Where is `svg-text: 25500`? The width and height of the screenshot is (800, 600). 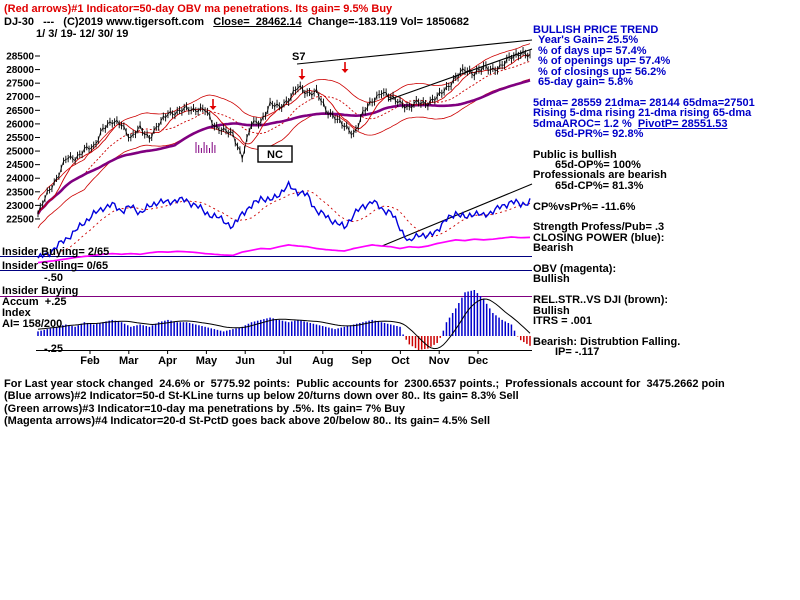
svg-text: 25500 is located at coordinates (20, 138).